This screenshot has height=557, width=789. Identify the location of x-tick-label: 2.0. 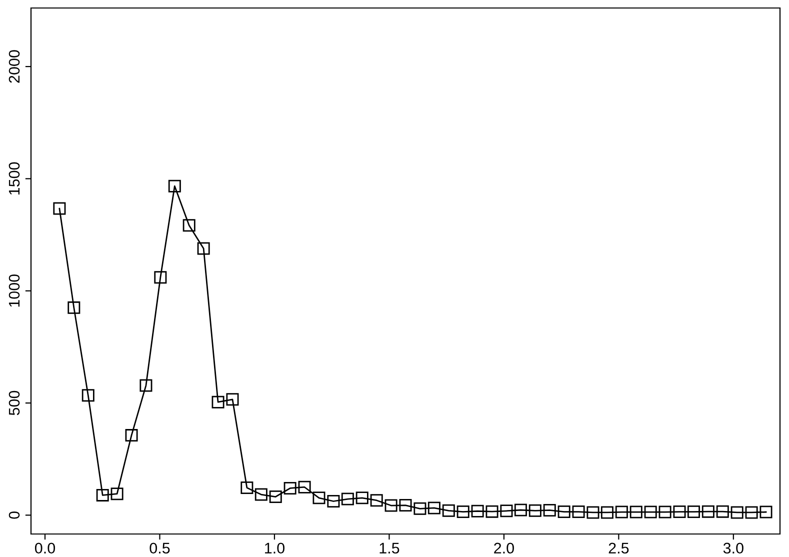
(504, 548).